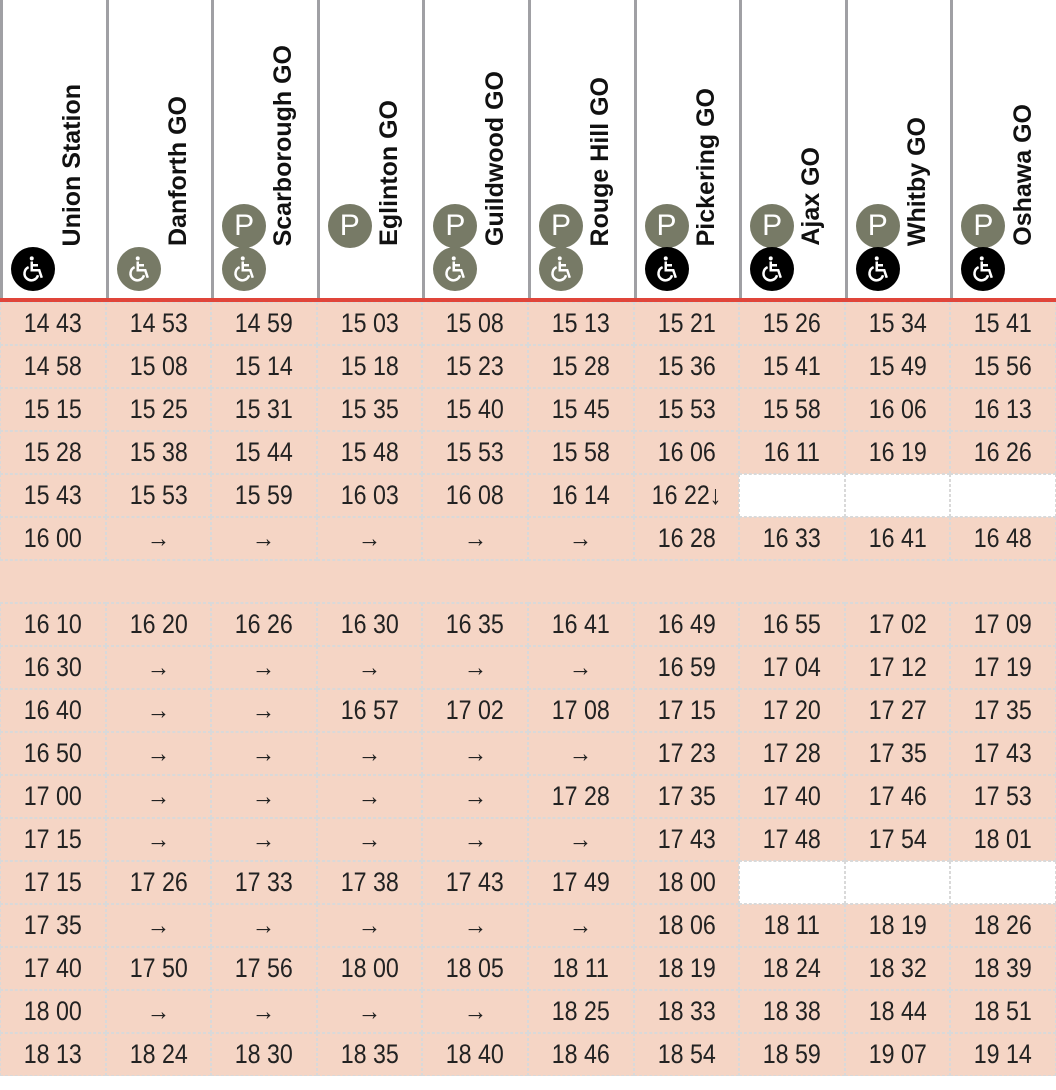 This screenshot has height=1090, width=1056. Describe the element at coordinates (264, 366) in the screenshot. I see `time-cell: 15 14` at that location.